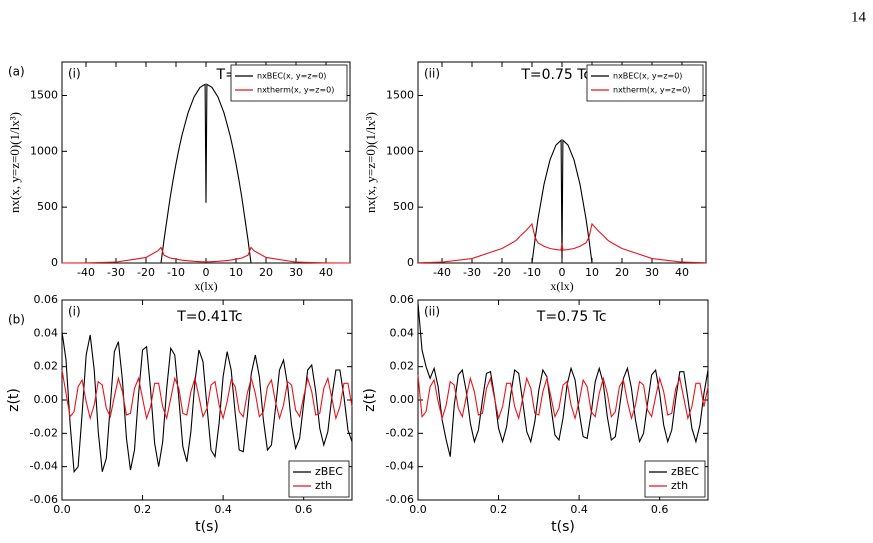 The width and height of the screenshot is (873, 543). I want to click on panel-label: (a), so click(16, 72).